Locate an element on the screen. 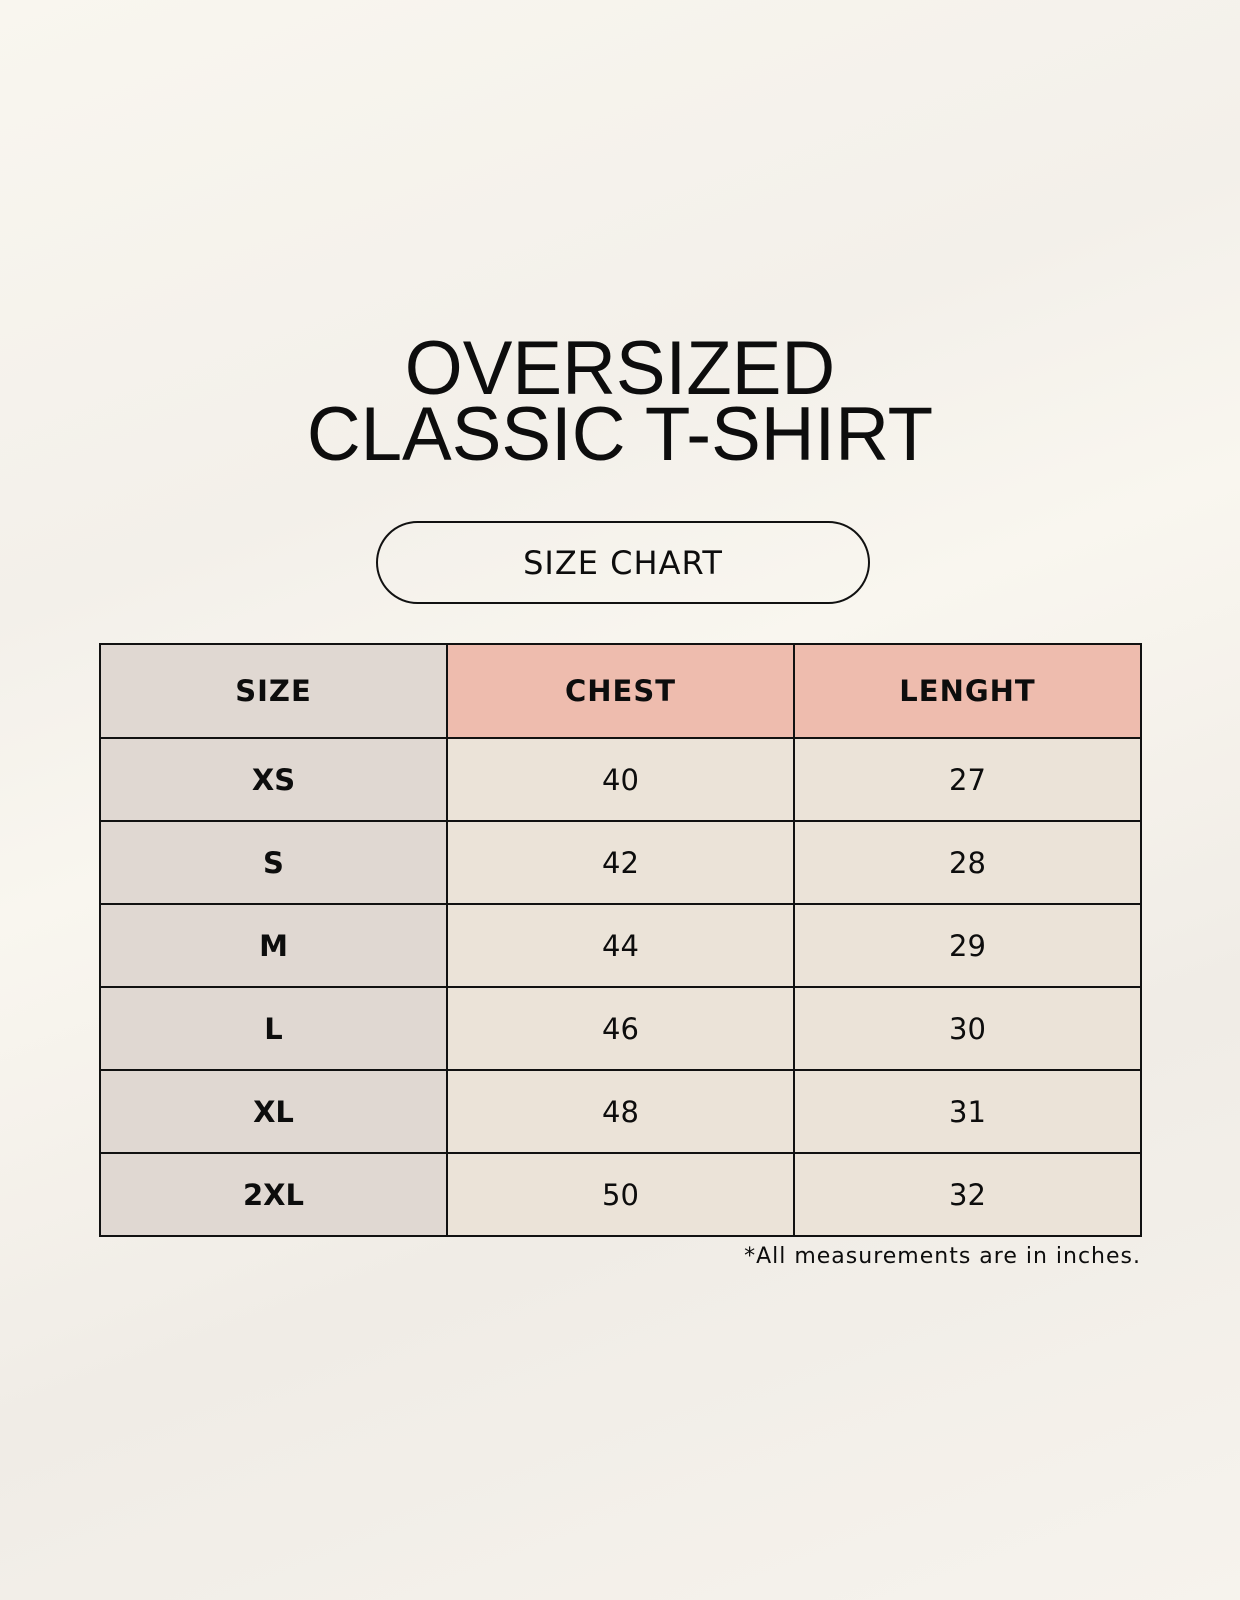 This screenshot has height=1600, width=1240. size-cell: 2XL is located at coordinates (273, 1194).